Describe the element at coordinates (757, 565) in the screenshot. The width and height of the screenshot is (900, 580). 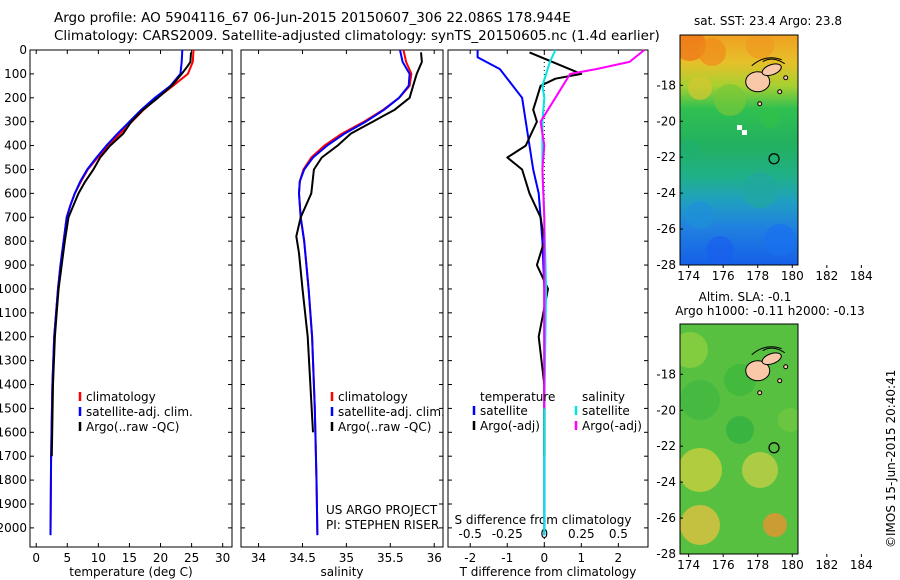
I see `lon-tick-label: 178` at that location.